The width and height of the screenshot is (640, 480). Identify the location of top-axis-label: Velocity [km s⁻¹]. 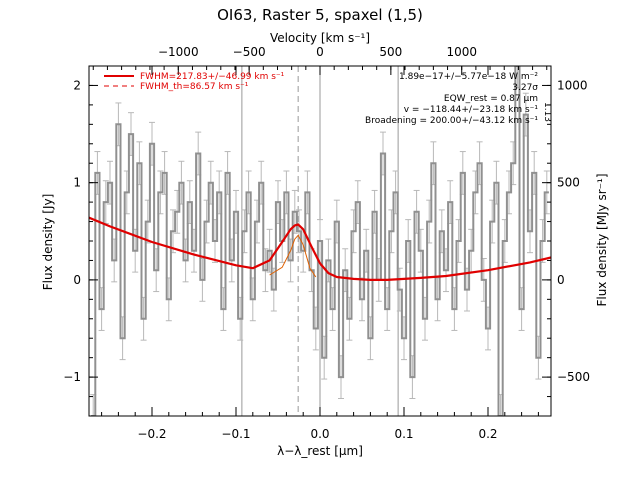
(320, 38).